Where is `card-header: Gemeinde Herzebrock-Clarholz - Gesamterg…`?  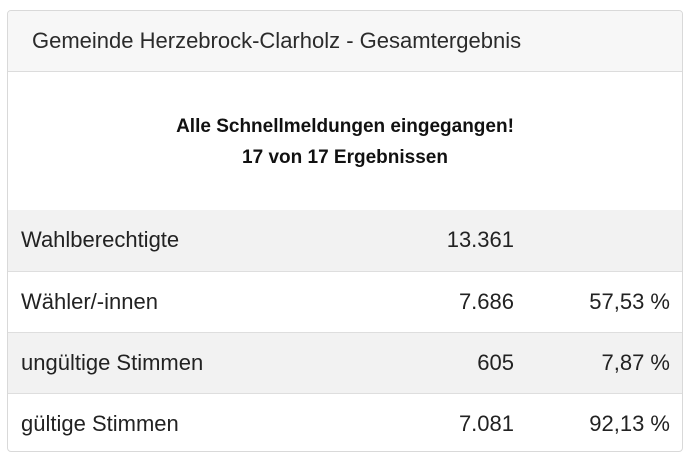
card-header: Gemeinde Herzebrock-Clarholz - Gesamterg… is located at coordinates (345, 41).